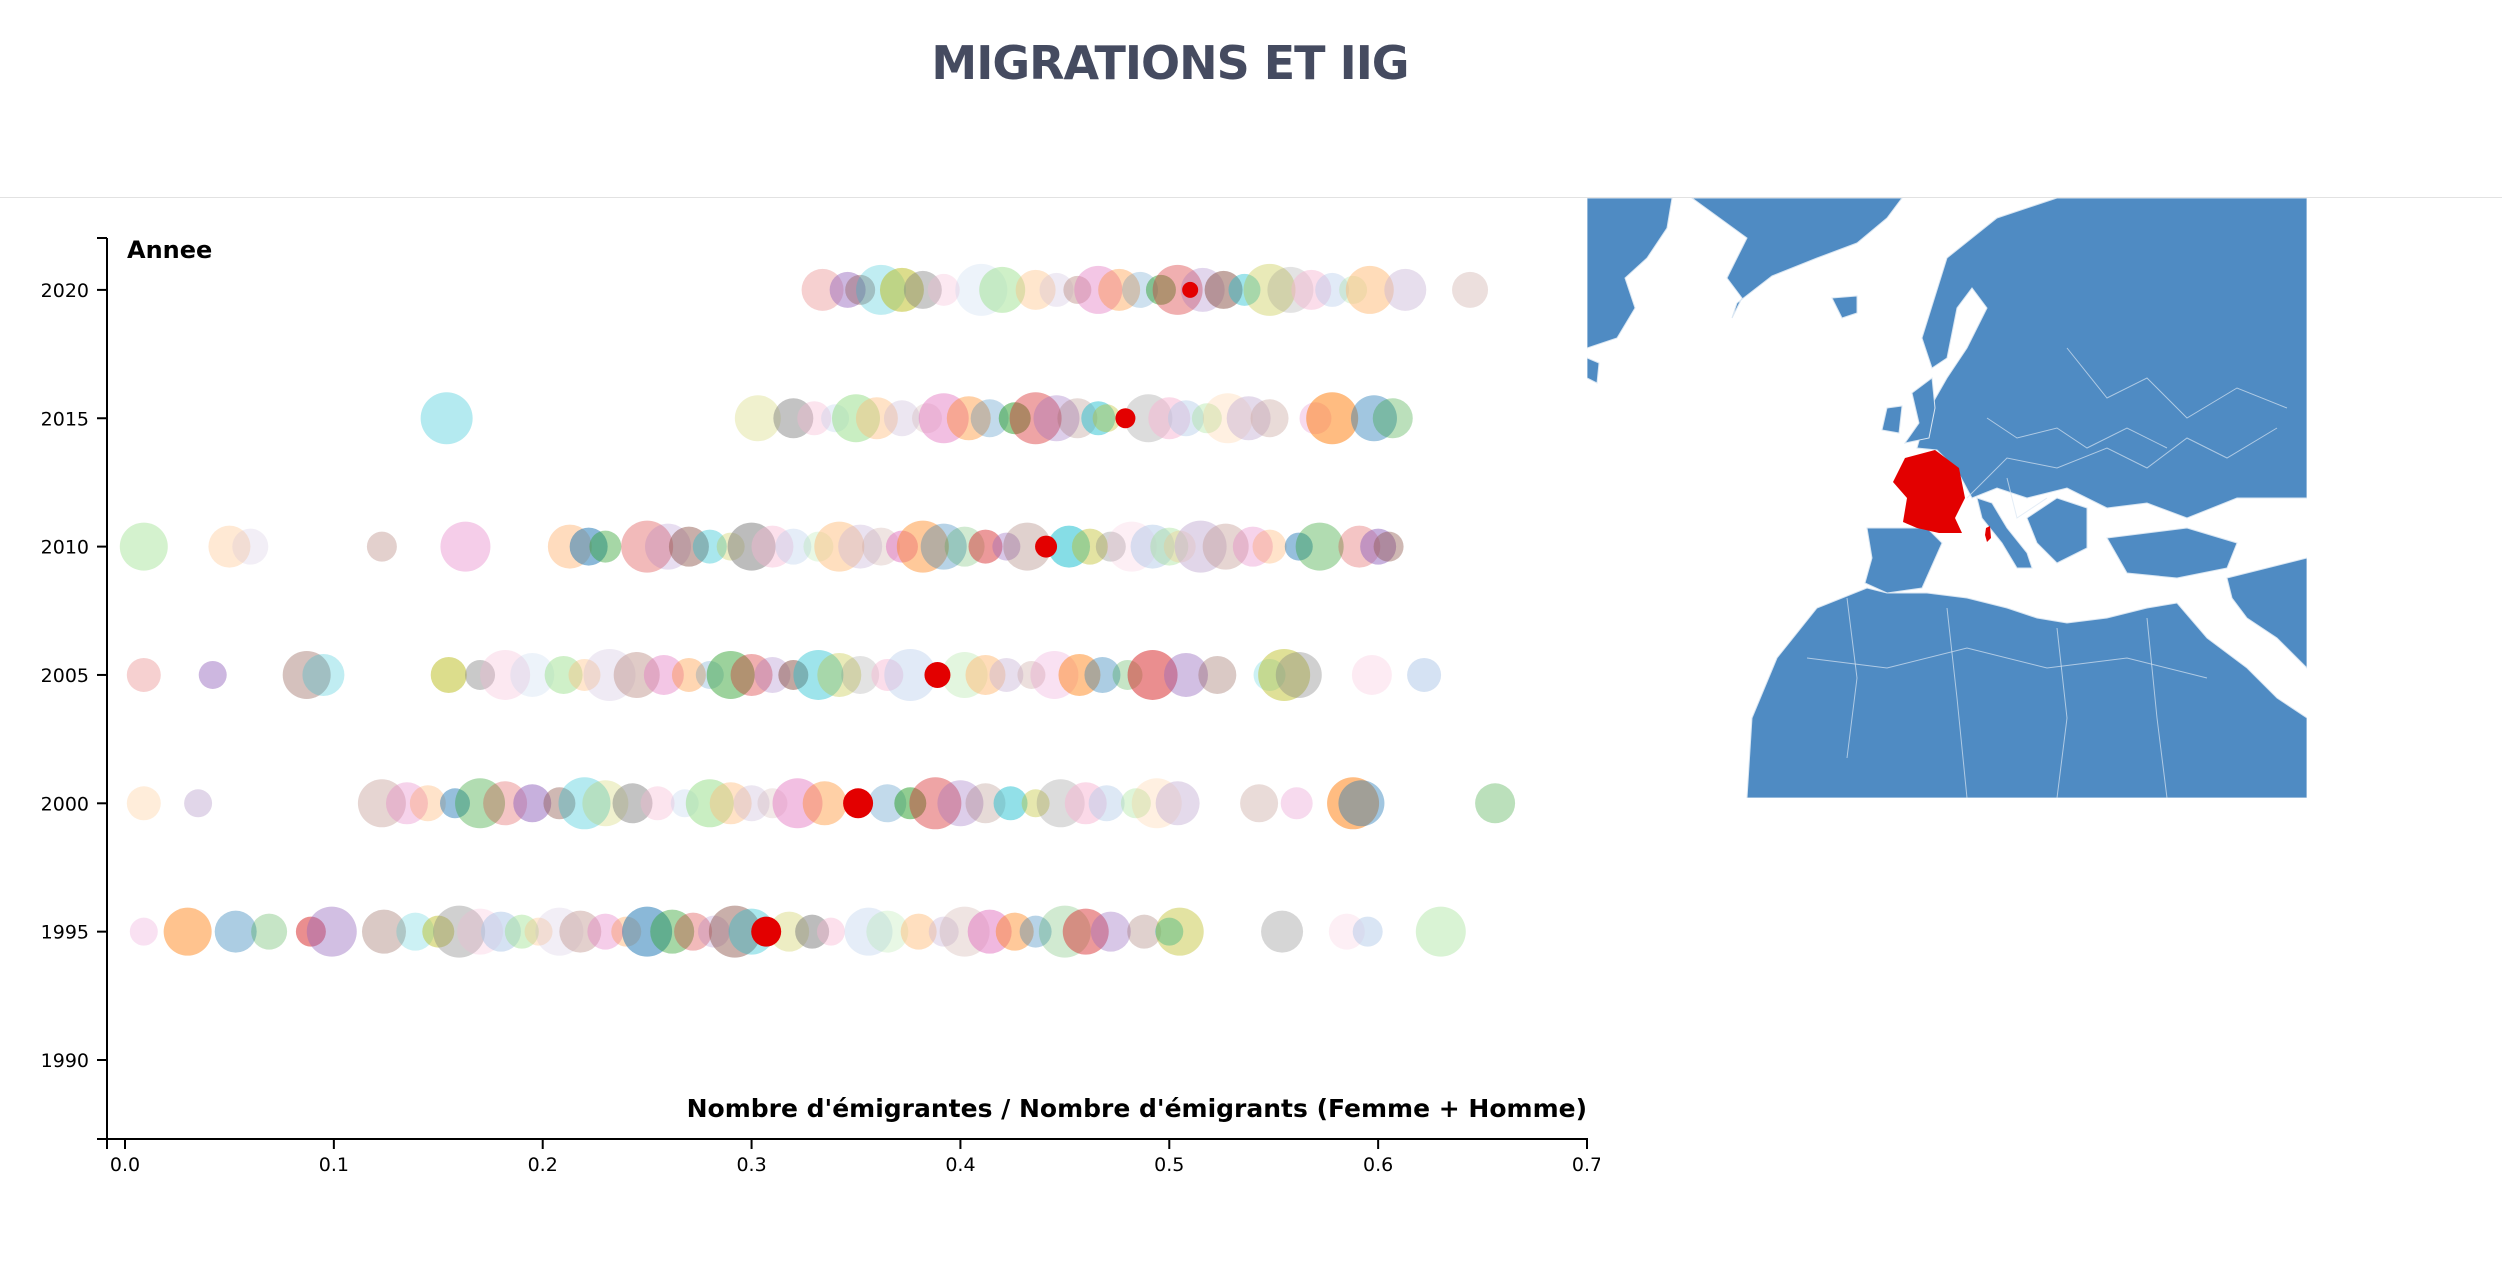 This screenshot has width=2502, height=1277. I want to click on map-country-france, so click(1929, 491).